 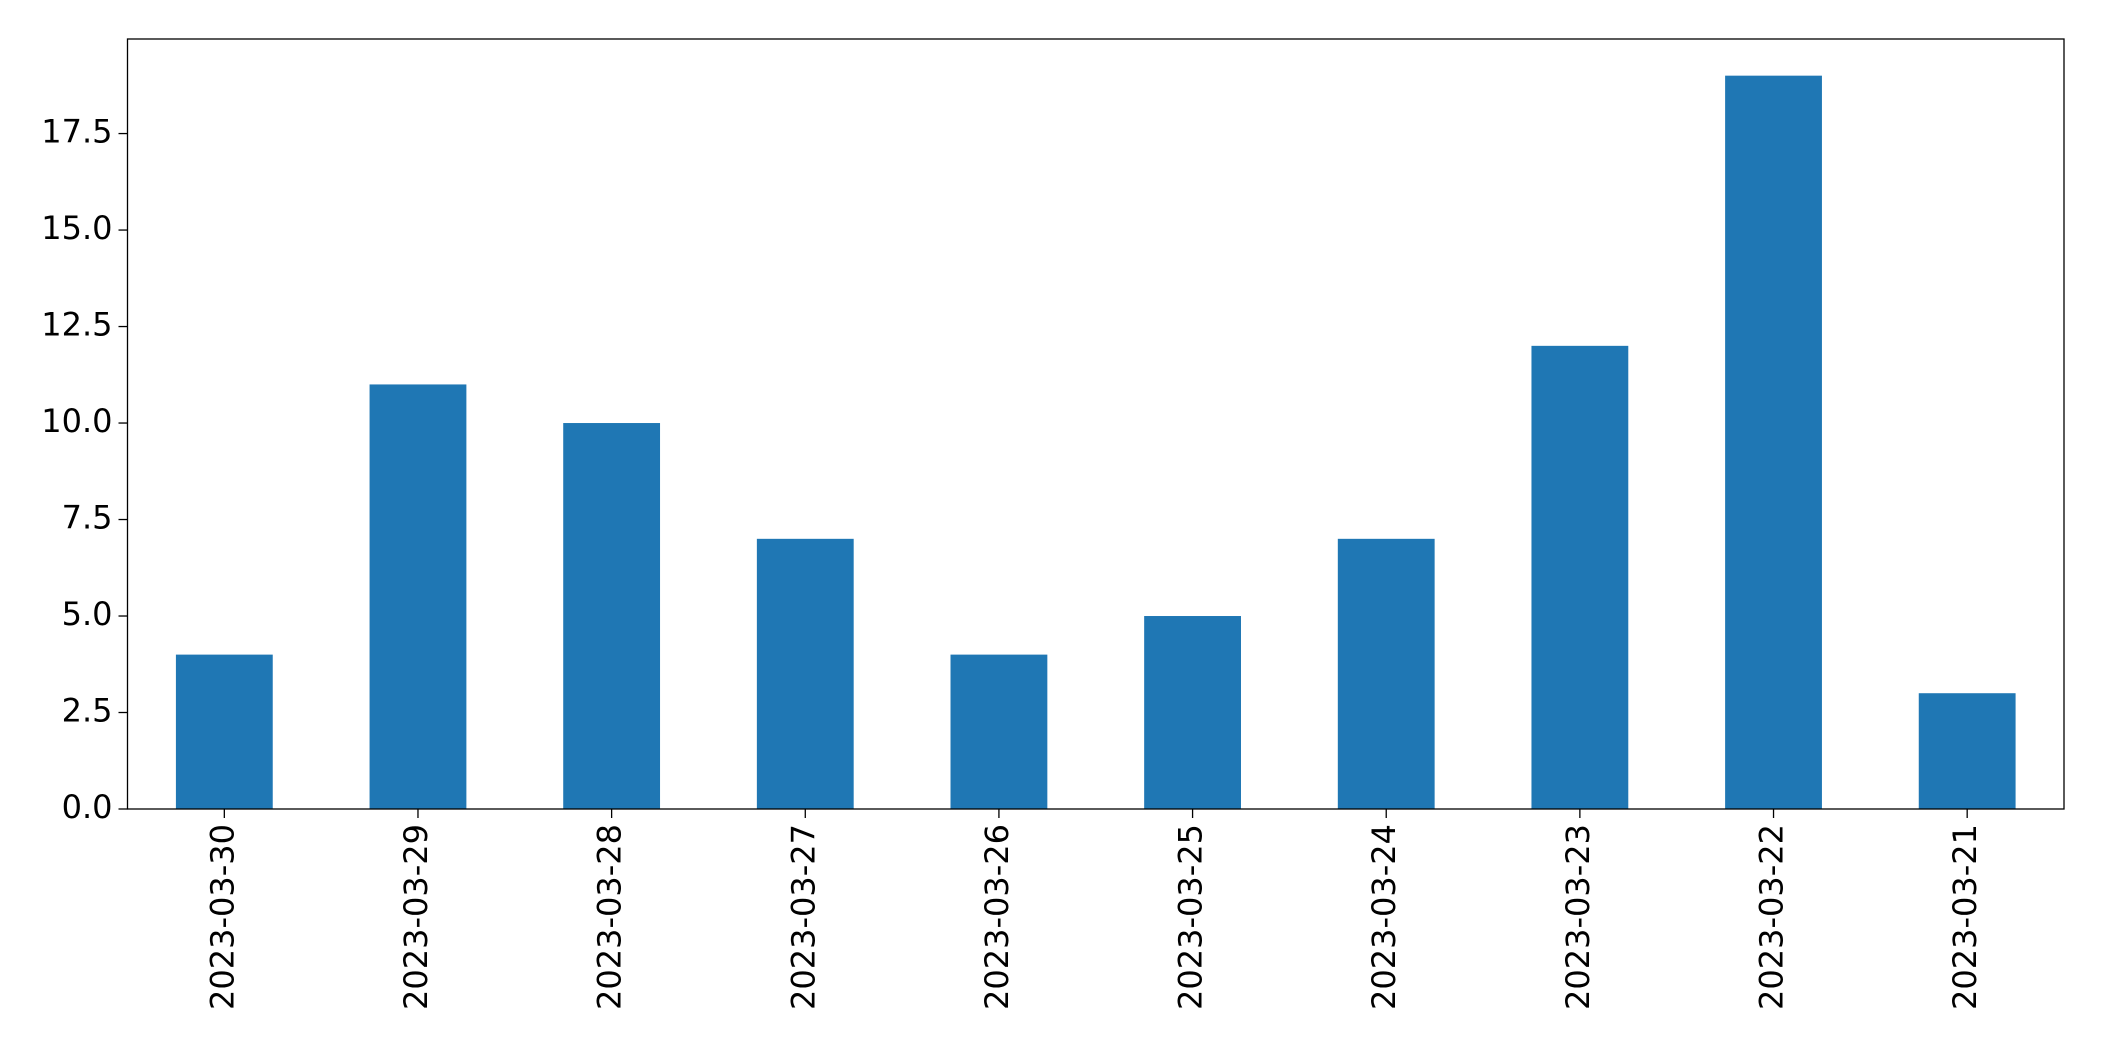 I want to click on x-tick-label: 2023-03-21, so click(x=1965, y=917).